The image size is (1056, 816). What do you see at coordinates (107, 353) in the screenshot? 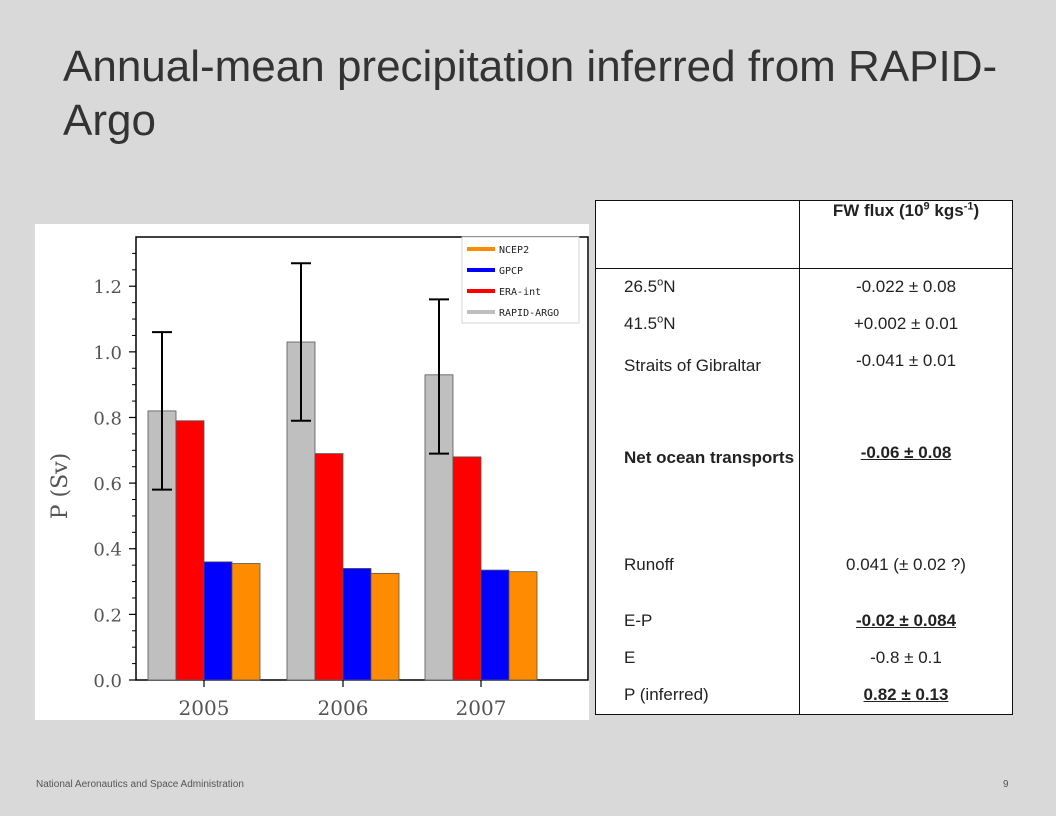
I see `y-tick-label: 1.0` at bounding box center [107, 353].